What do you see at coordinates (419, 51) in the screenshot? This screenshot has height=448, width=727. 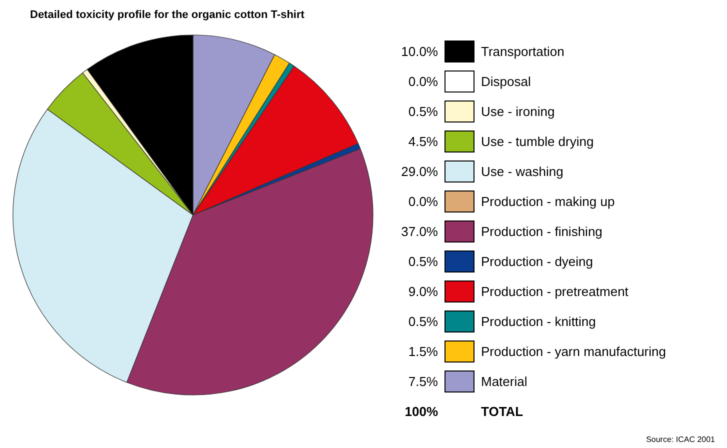 I see `data-label: 10.0%` at bounding box center [419, 51].